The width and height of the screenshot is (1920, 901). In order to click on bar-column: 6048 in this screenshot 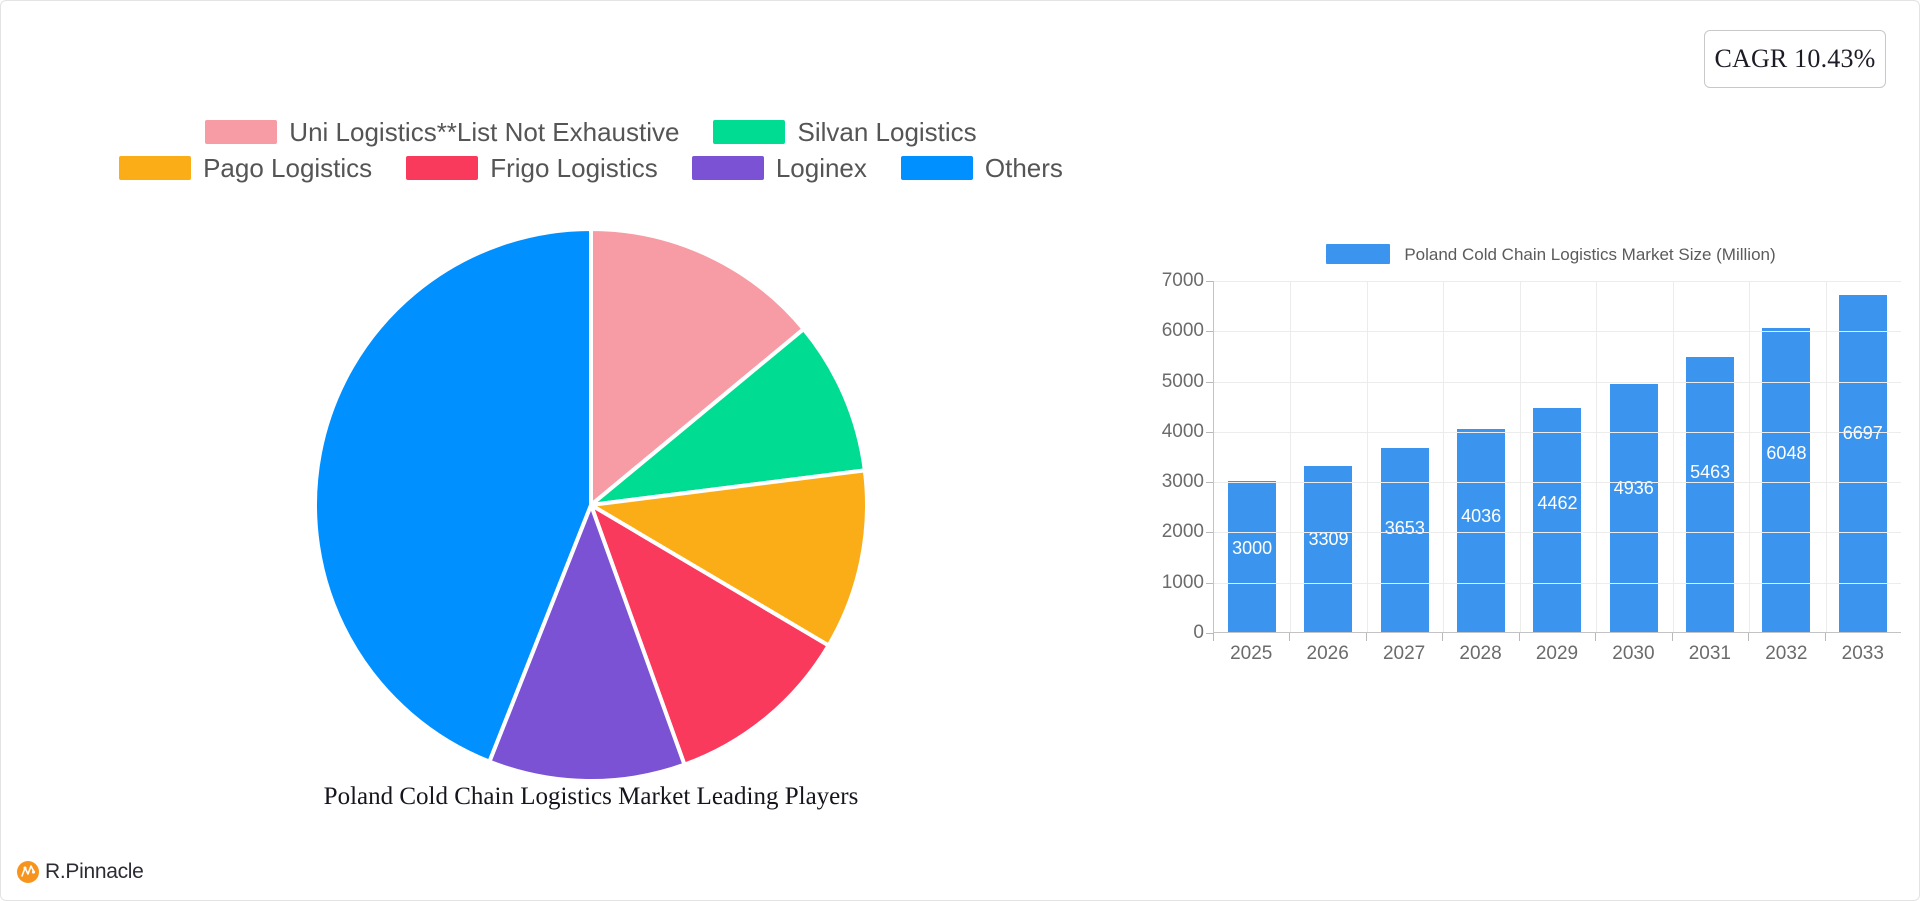, I will do `click(1786, 456)`.